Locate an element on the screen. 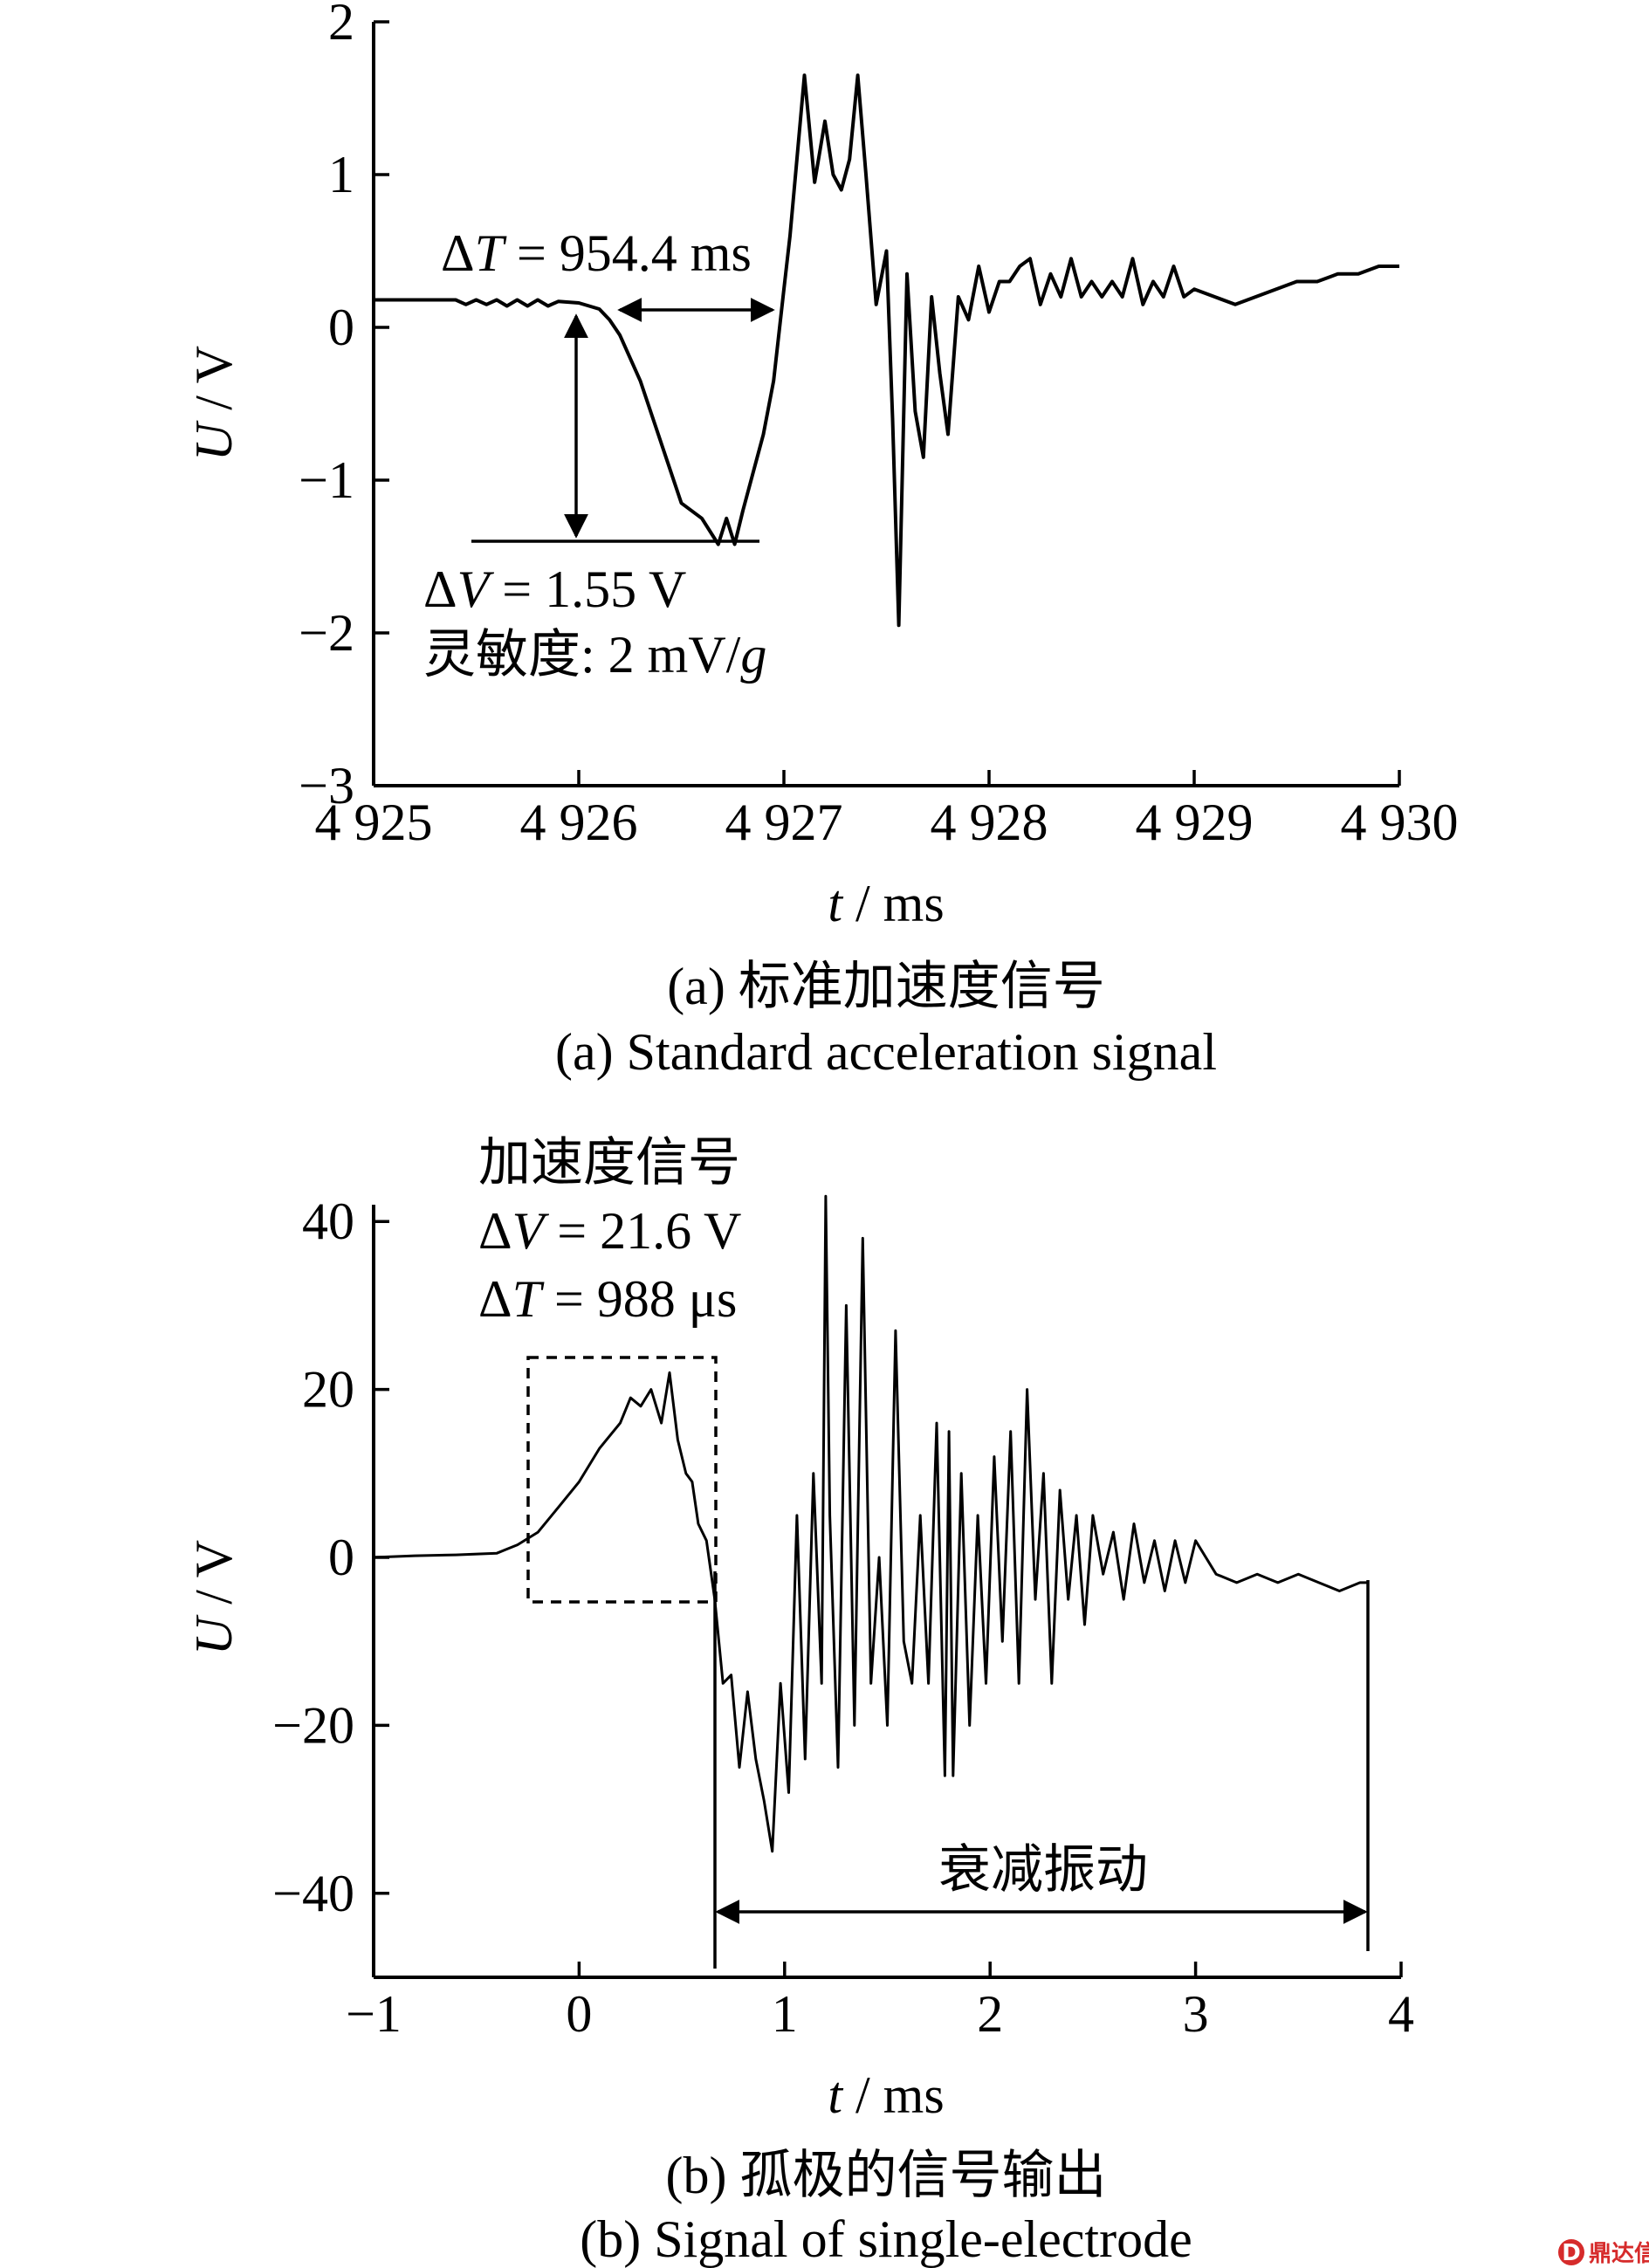 The width and height of the screenshot is (1649, 2268). panel-a-y-tick-label: −3 is located at coordinates (326, 786).